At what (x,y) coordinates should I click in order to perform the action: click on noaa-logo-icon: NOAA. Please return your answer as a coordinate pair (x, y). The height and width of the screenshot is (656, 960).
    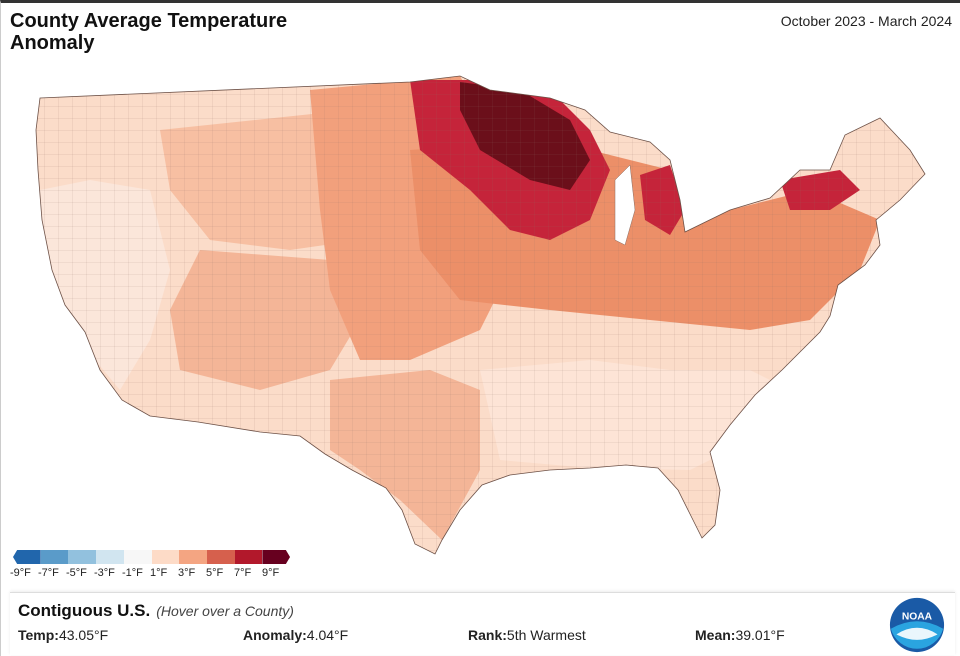
    Looking at the image, I should click on (917, 625).